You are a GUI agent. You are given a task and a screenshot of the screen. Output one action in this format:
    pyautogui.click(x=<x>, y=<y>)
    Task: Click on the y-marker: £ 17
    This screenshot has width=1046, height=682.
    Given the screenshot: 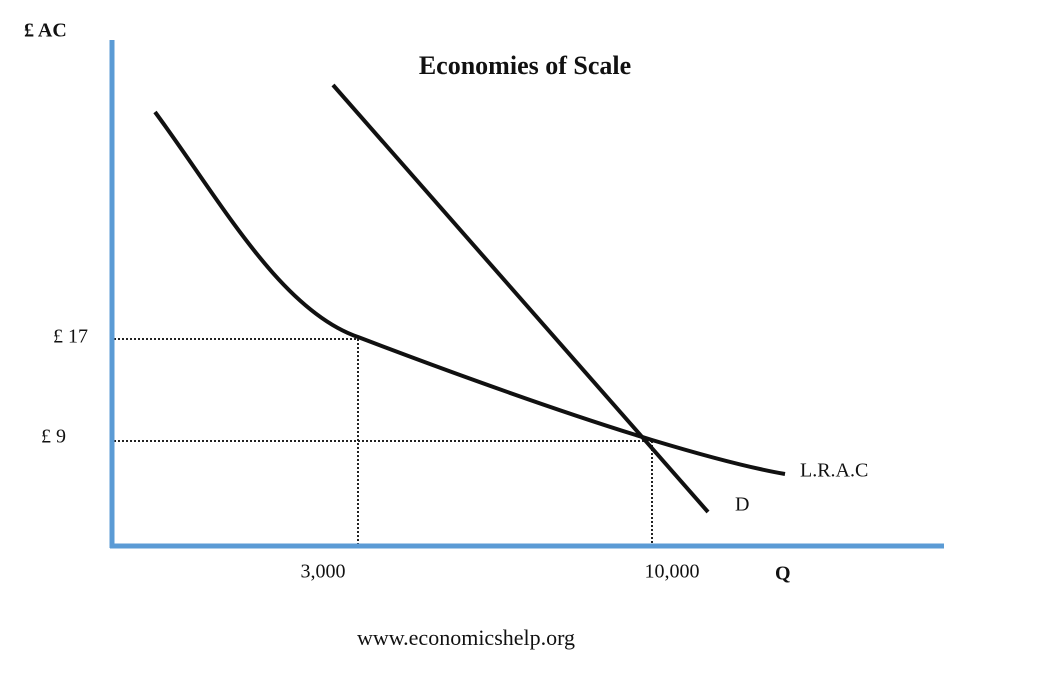 What is the action you would take?
    pyautogui.click(x=70, y=337)
    